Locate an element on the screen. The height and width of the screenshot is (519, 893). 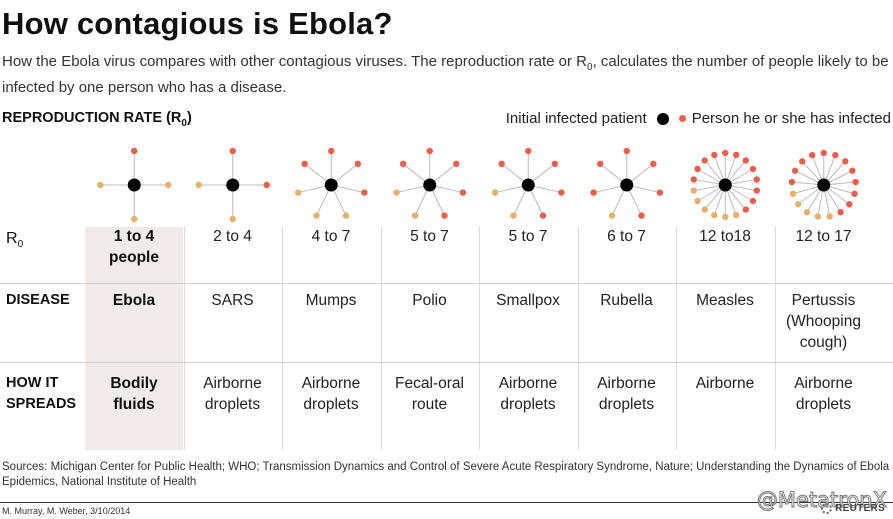
table-cell-line: 1 to 4 is located at coordinates (134, 236).